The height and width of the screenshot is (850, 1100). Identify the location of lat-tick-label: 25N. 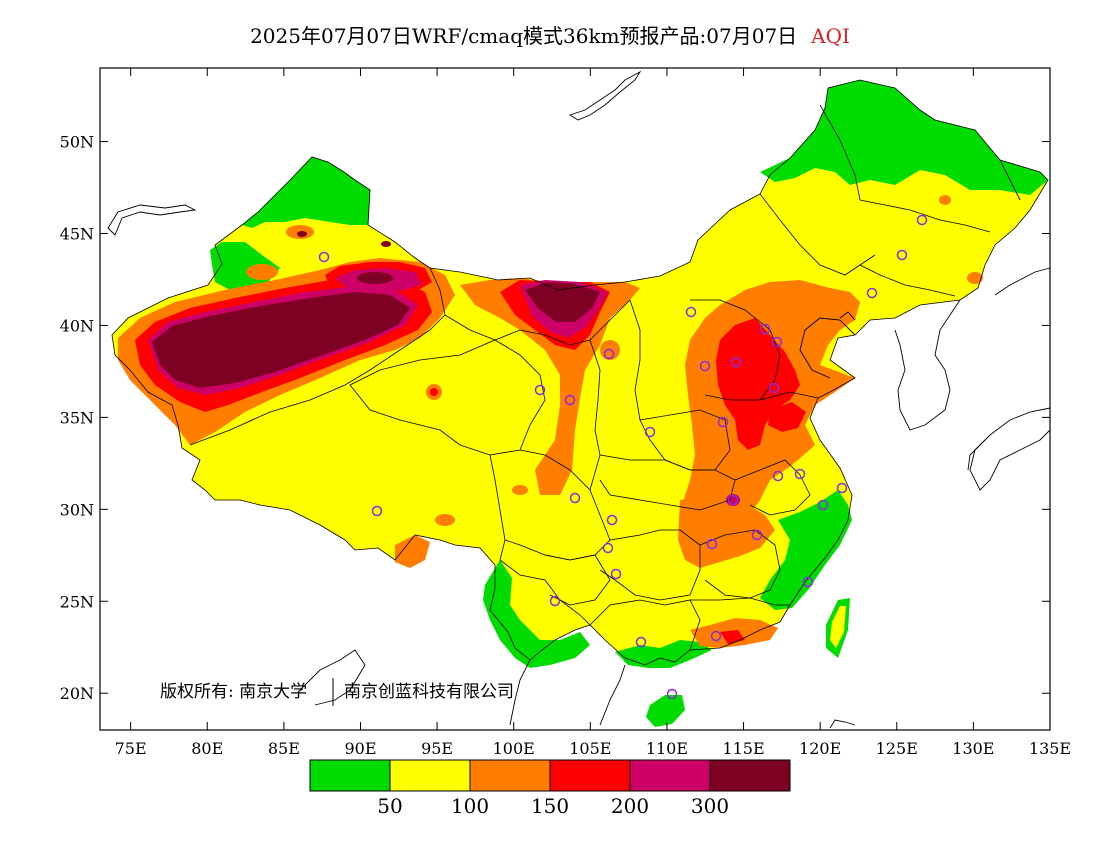
(77, 601).